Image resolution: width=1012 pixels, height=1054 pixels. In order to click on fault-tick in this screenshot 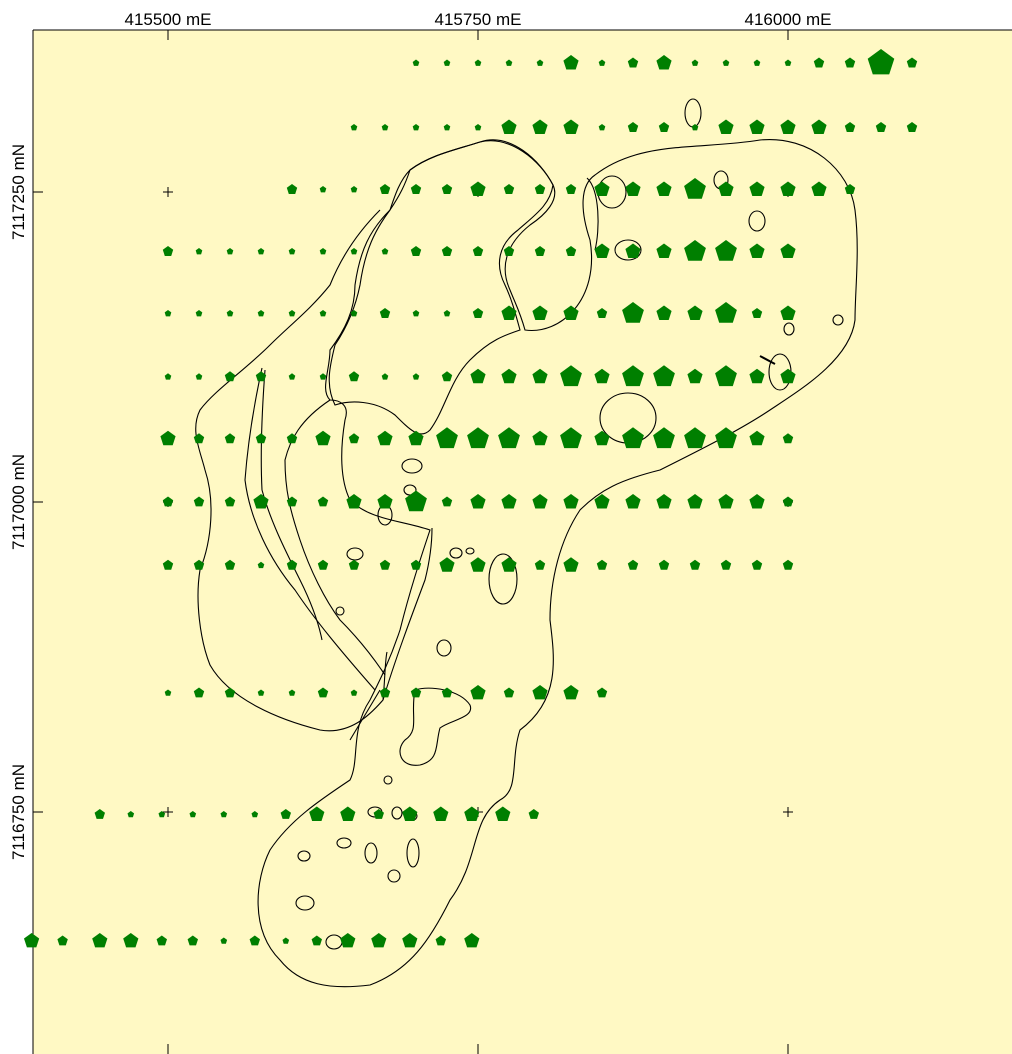, I will do `click(767, 360)`.